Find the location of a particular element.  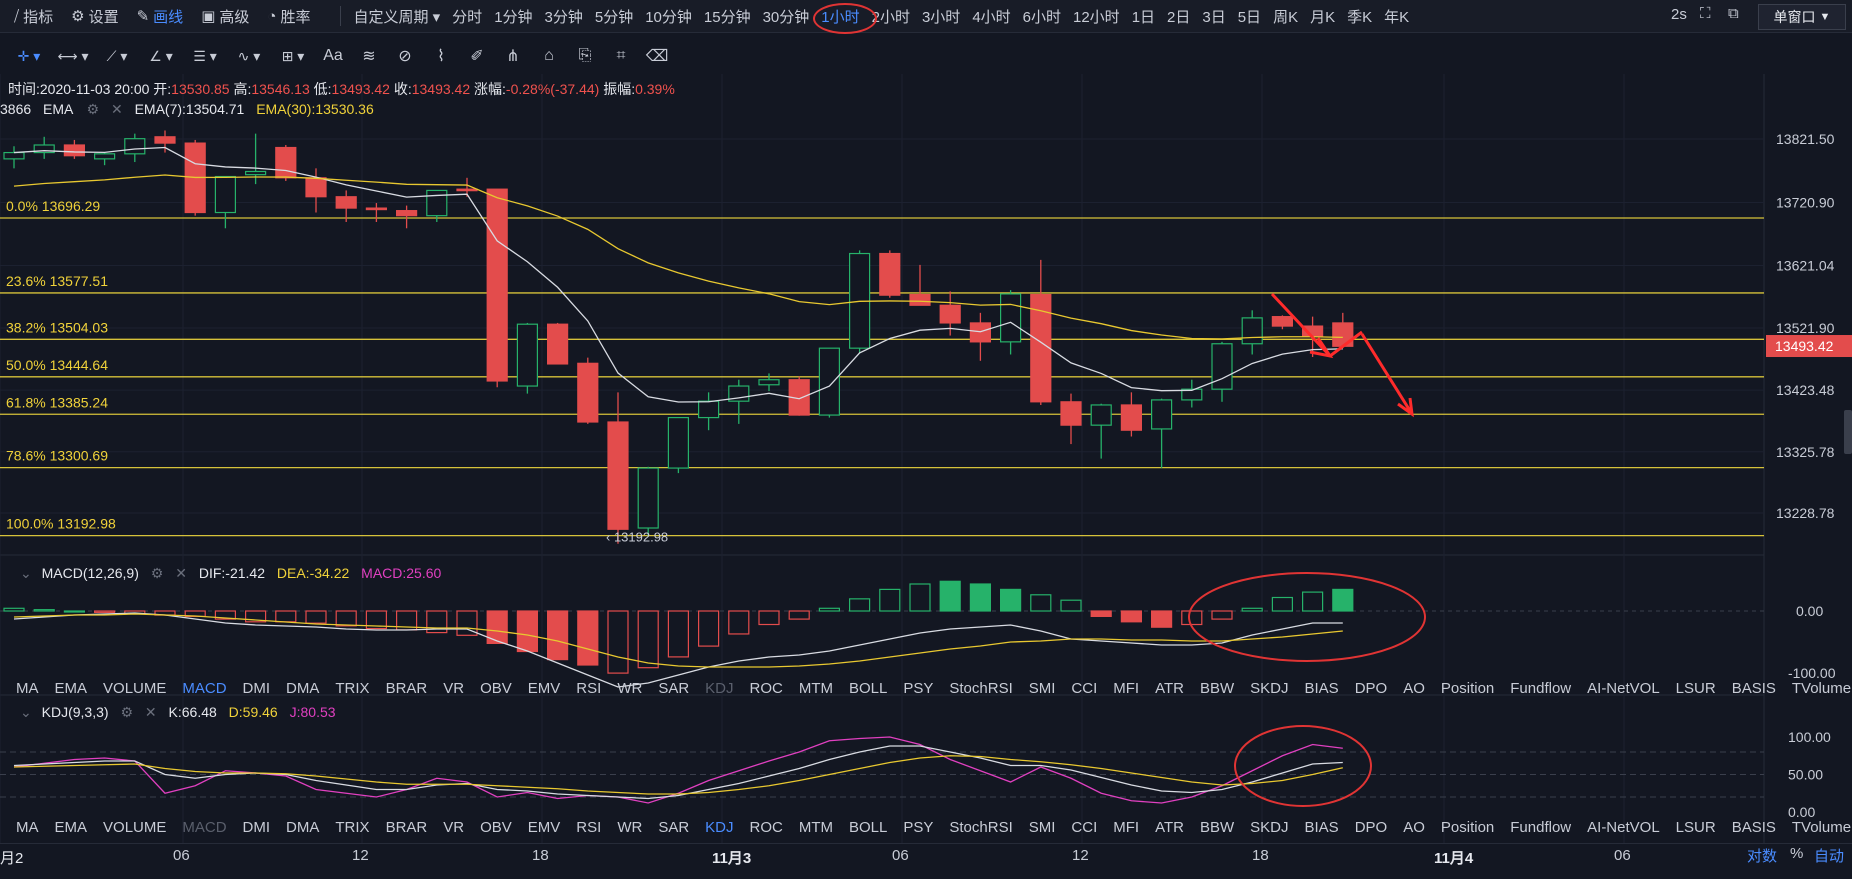

text-icon: Aa is located at coordinates (333, 55).